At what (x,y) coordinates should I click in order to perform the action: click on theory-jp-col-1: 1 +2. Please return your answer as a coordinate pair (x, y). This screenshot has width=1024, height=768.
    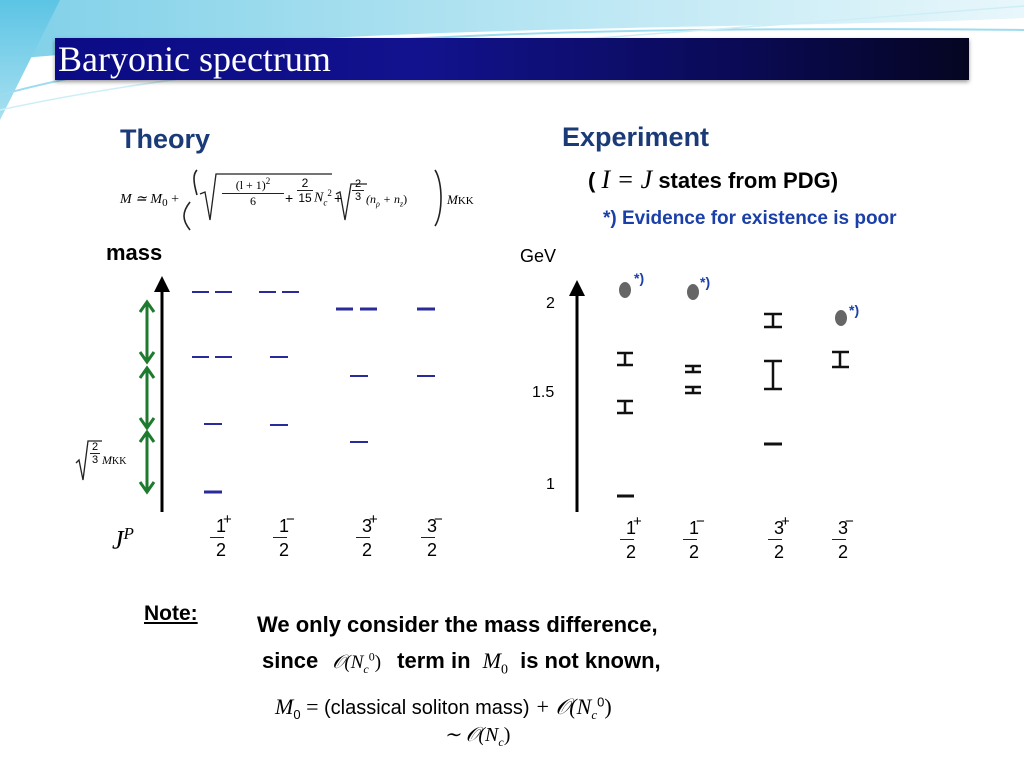
    Looking at the image, I should click on (221, 535).